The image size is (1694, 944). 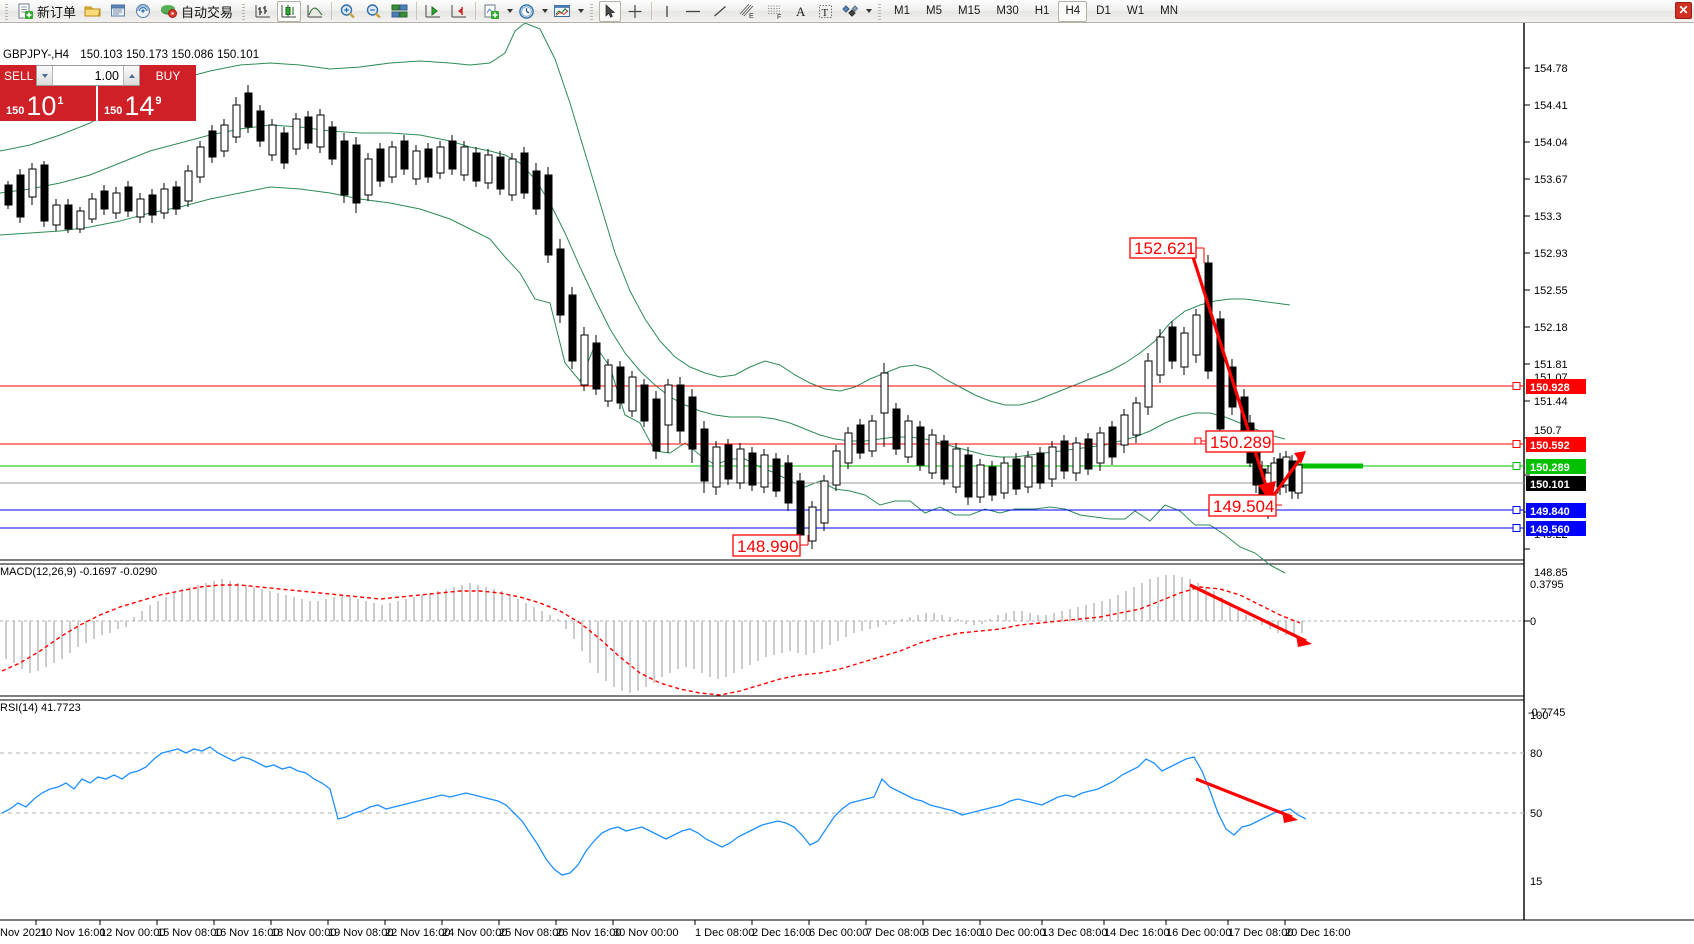 I want to click on templates-button, so click(x=562, y=11).